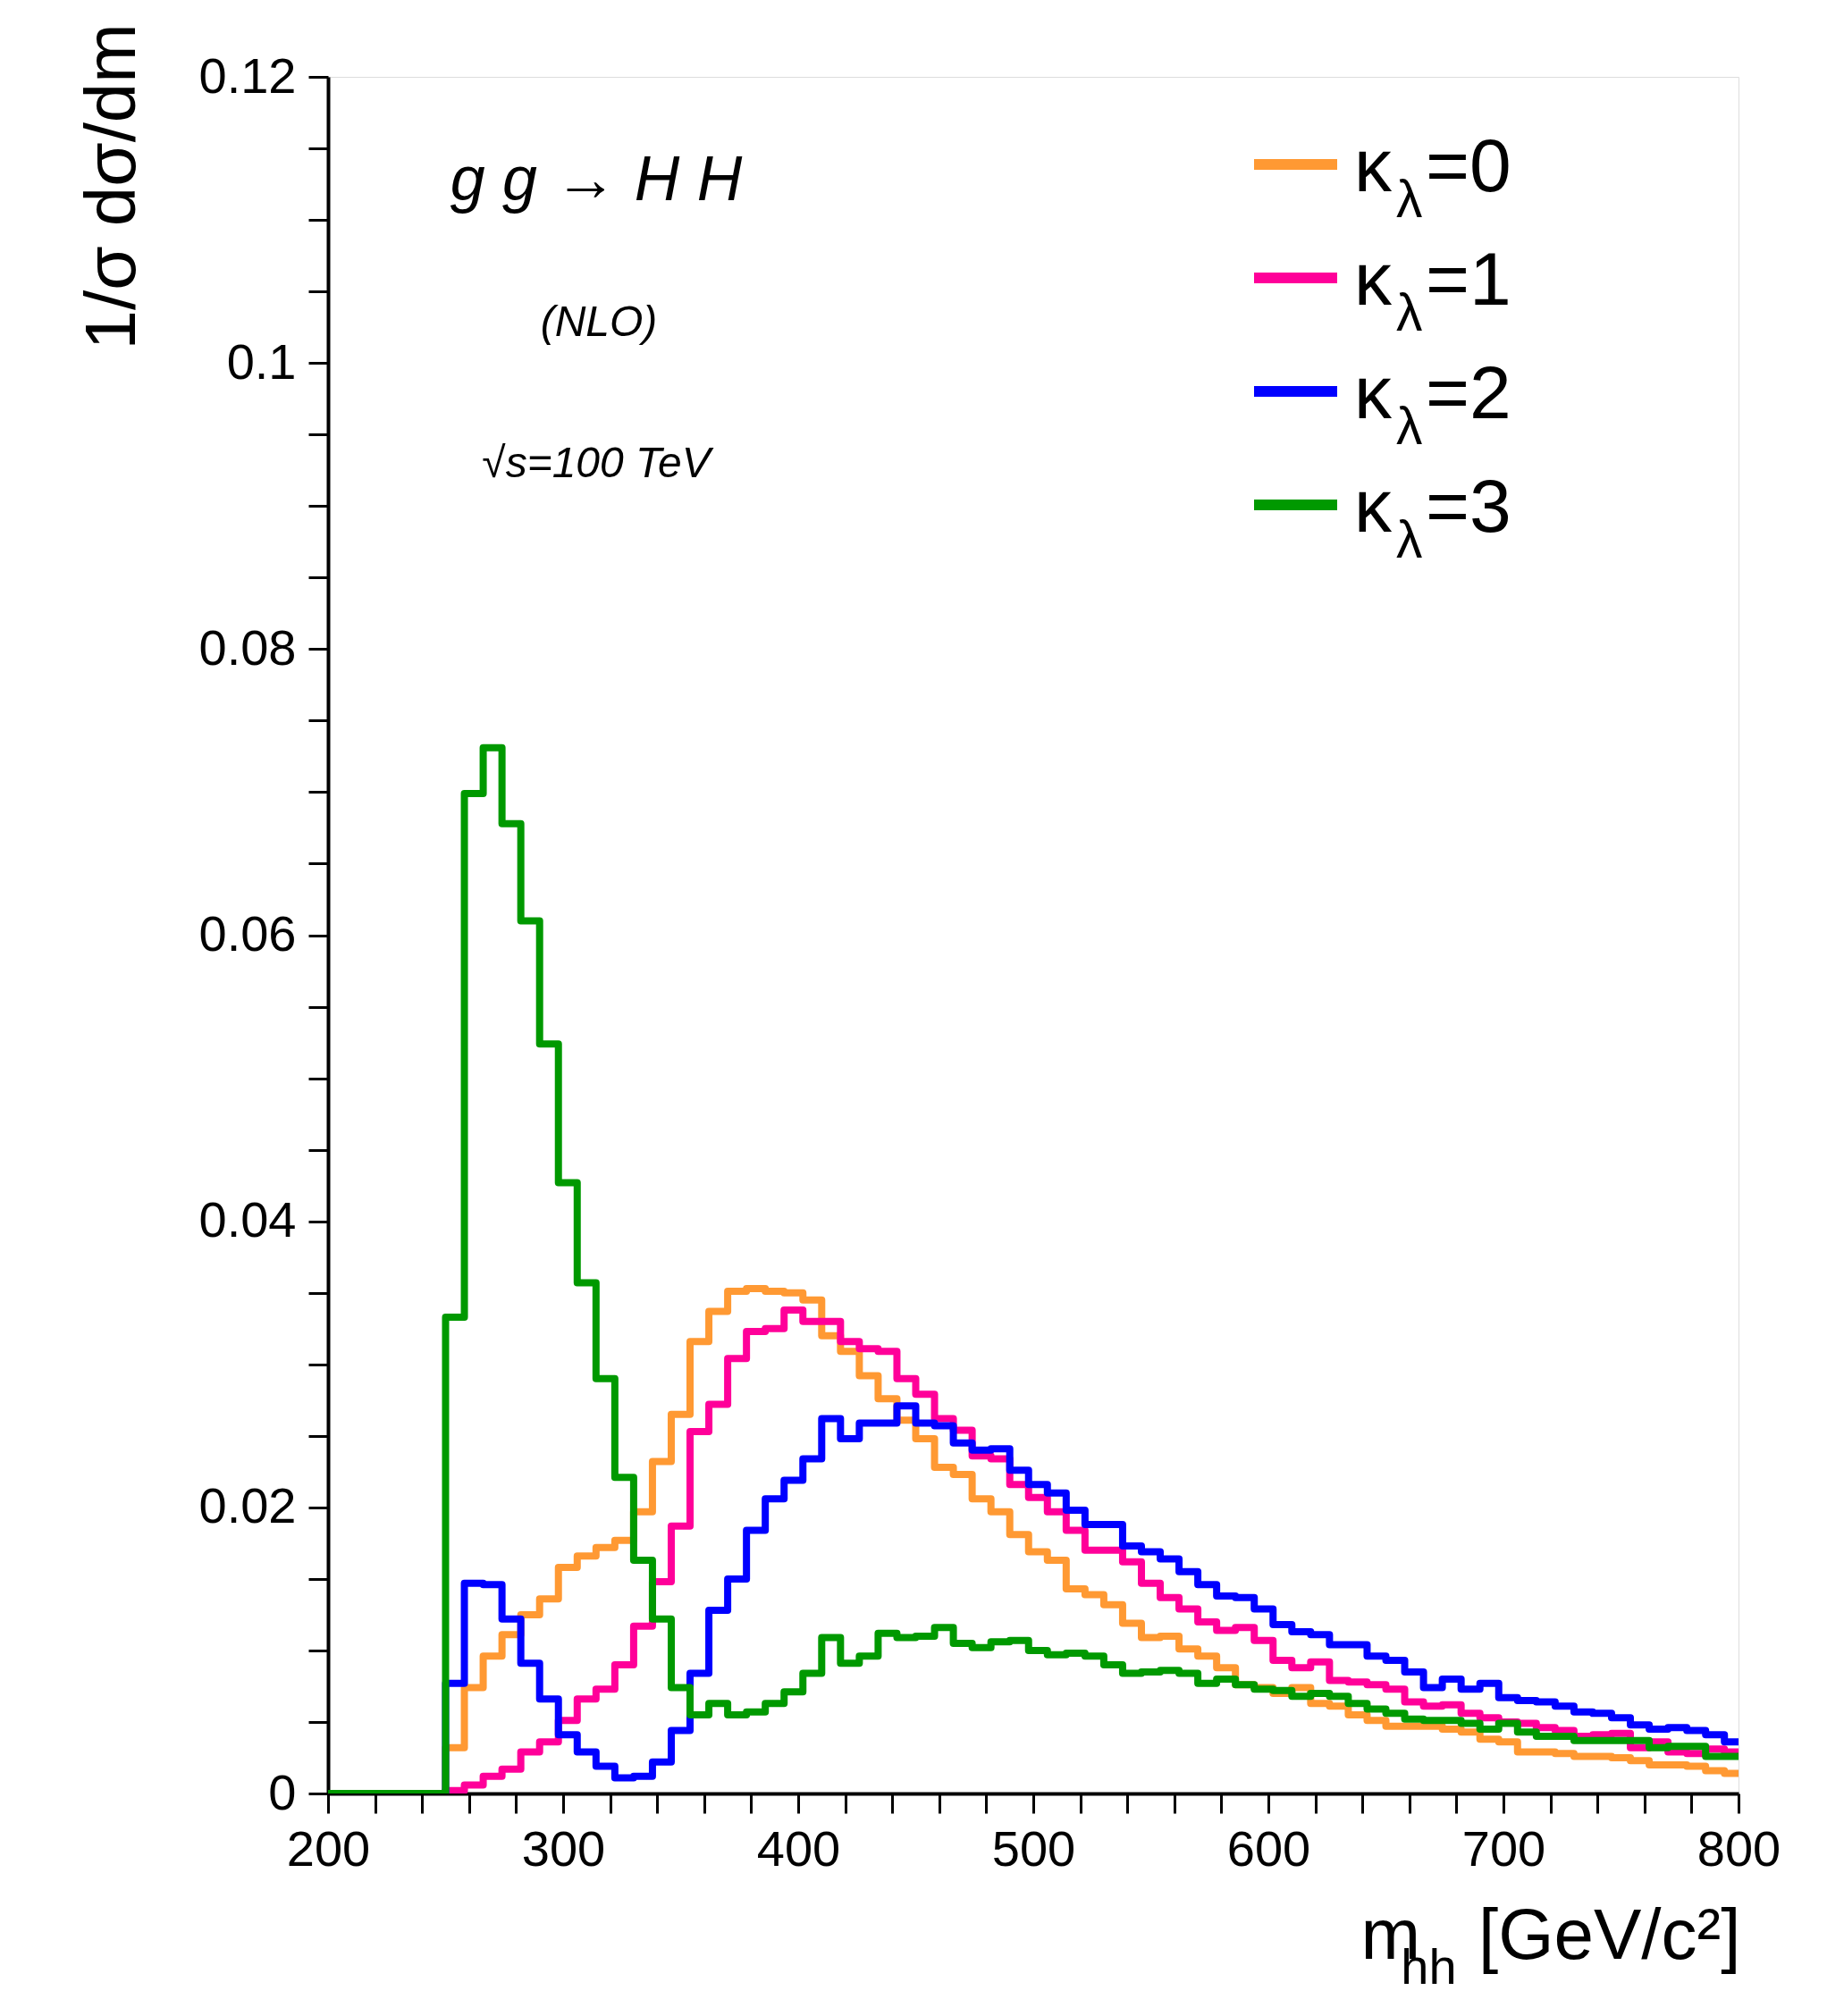  What do you see at coordinates (247, 933) in the screenshot?
I see `y-tick-label: 0.06` at bounding box center [247, 933].